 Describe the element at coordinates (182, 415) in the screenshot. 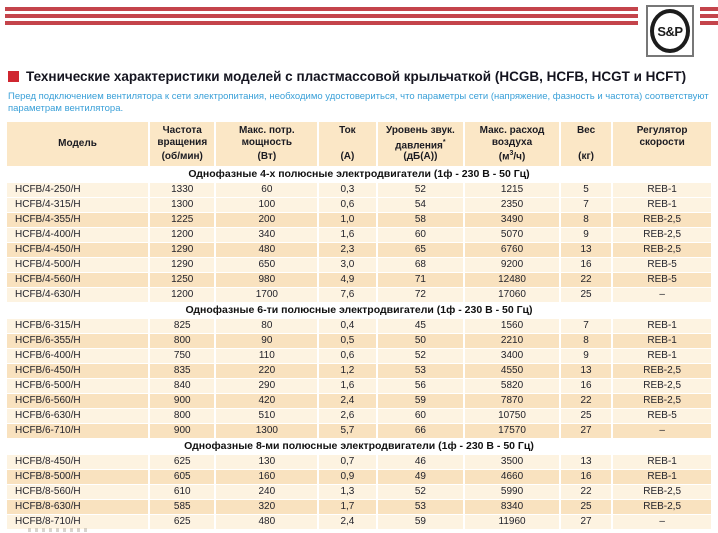

I see `table-cell: 800` at that location.